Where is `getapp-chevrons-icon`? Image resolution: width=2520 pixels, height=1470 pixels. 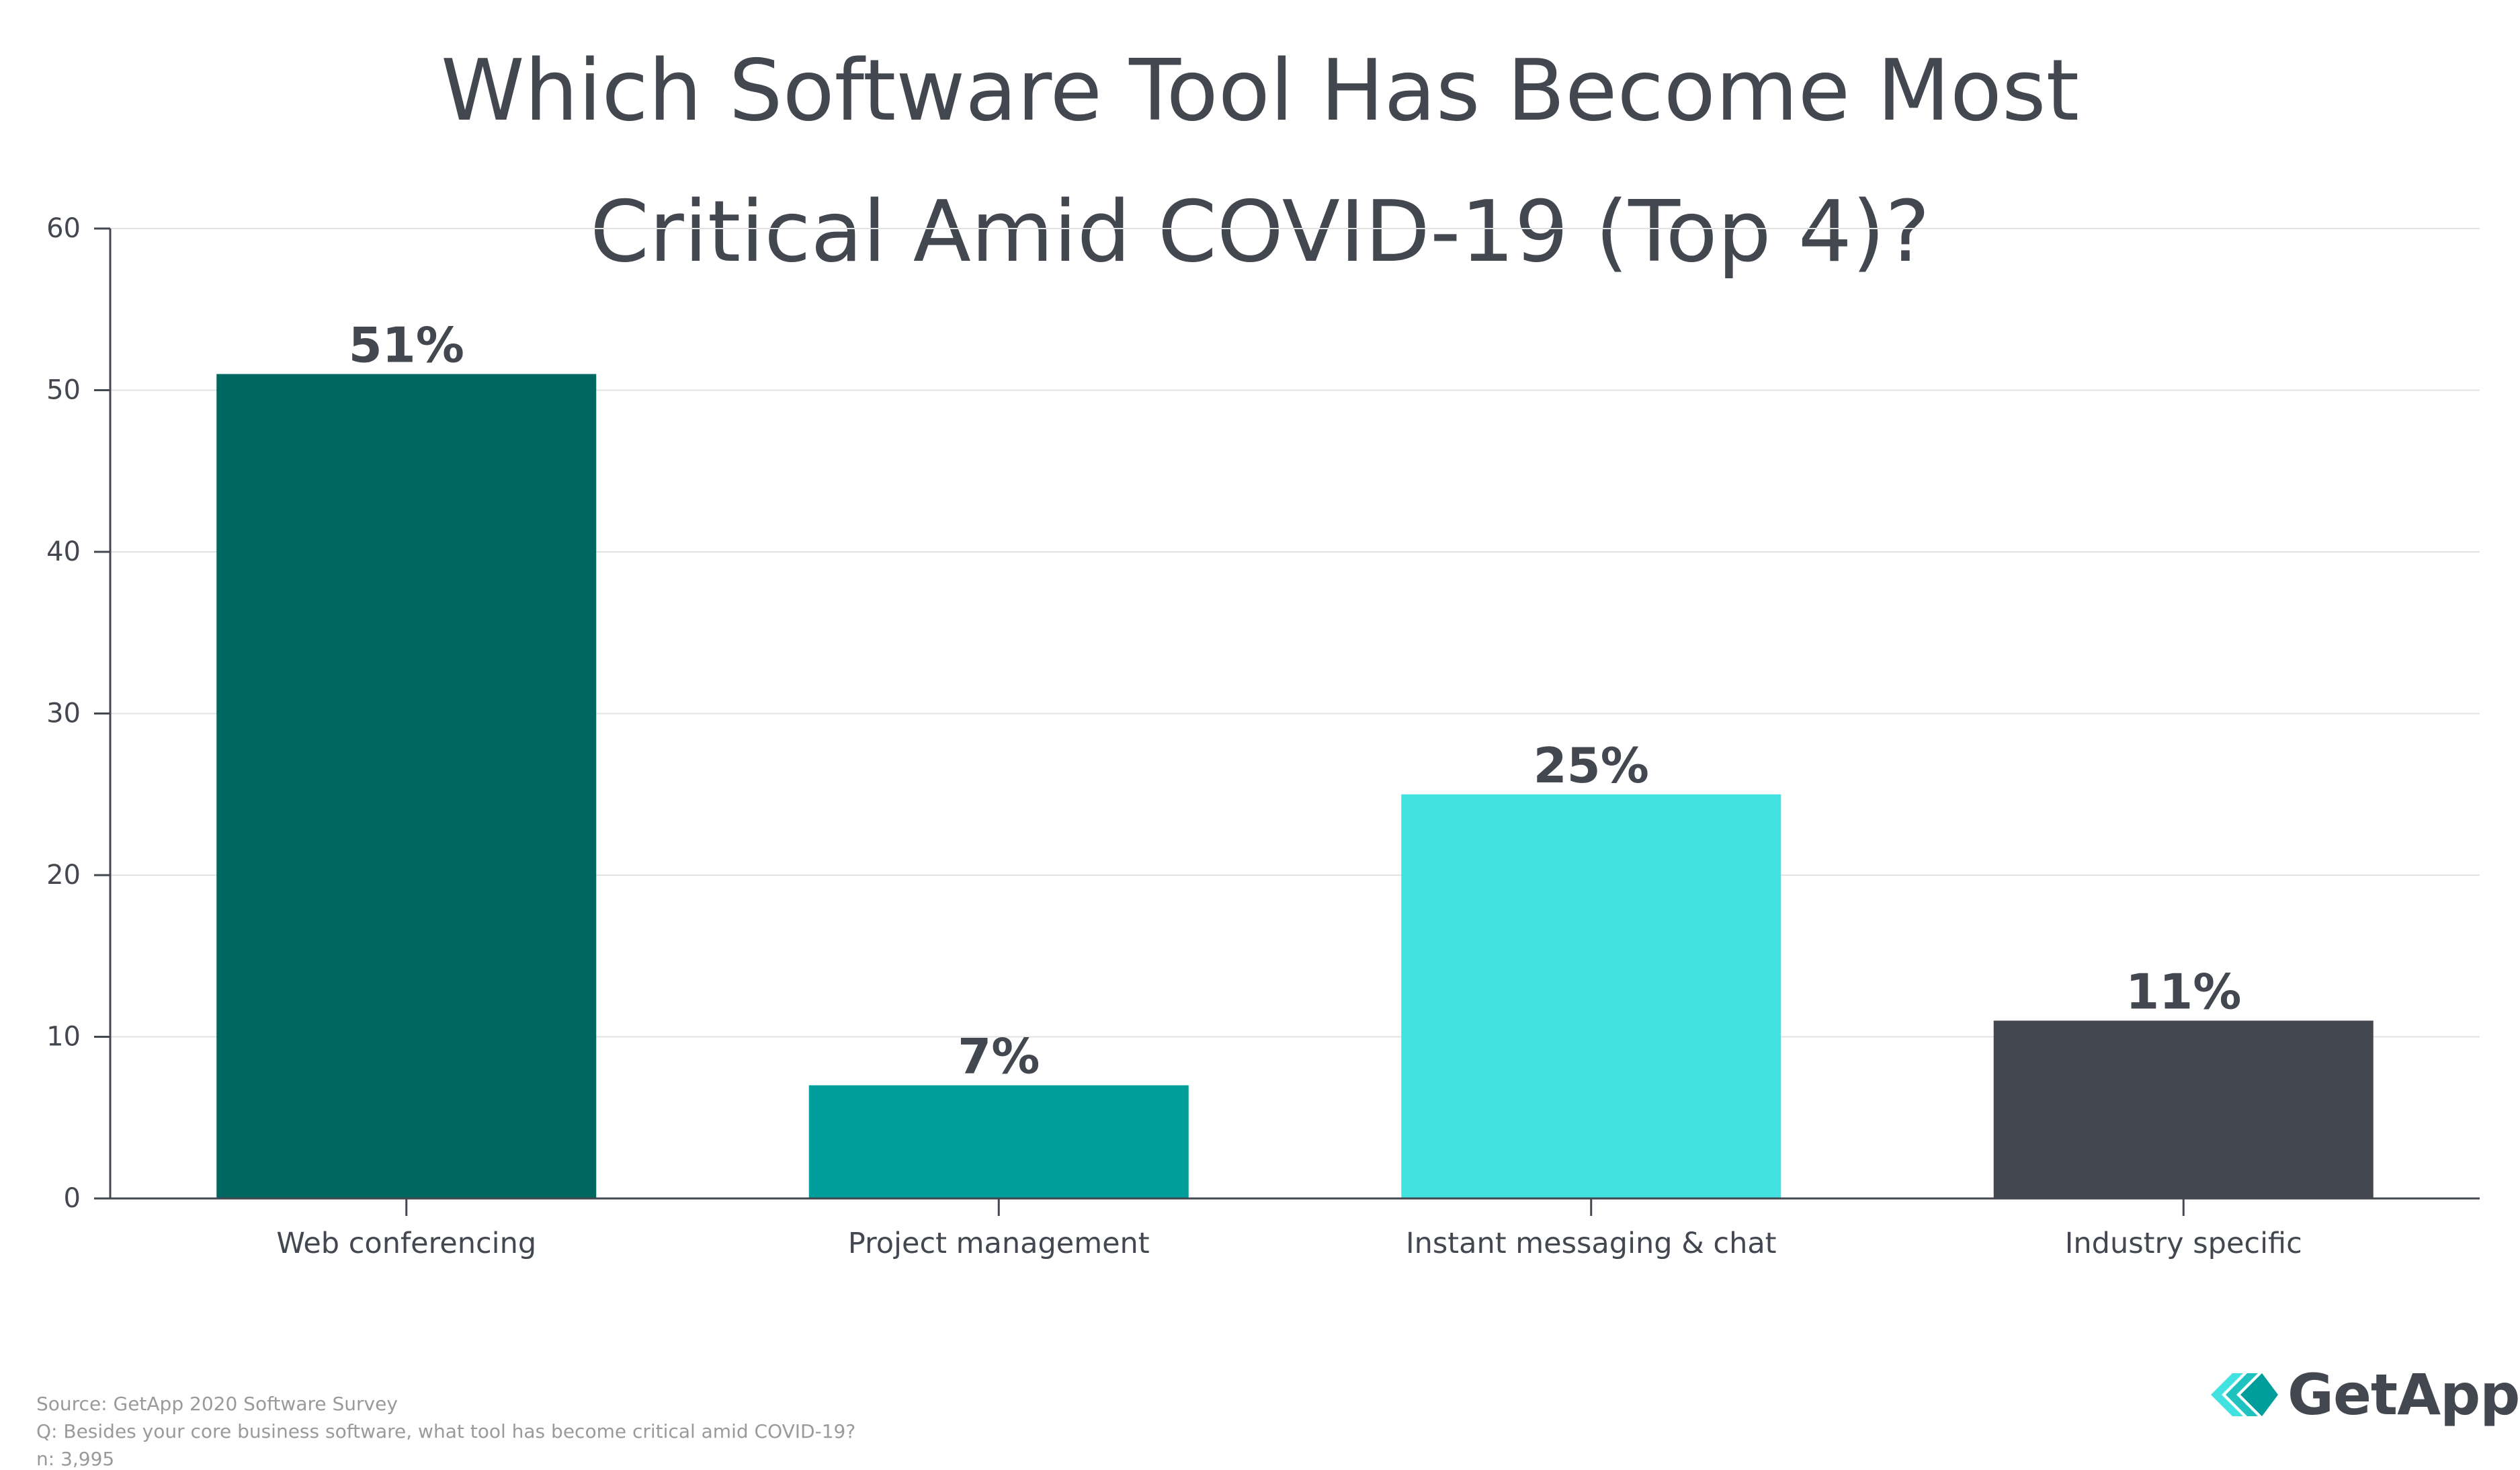
getapp-chevrons-icon is located at coordinates (2244, 1394).